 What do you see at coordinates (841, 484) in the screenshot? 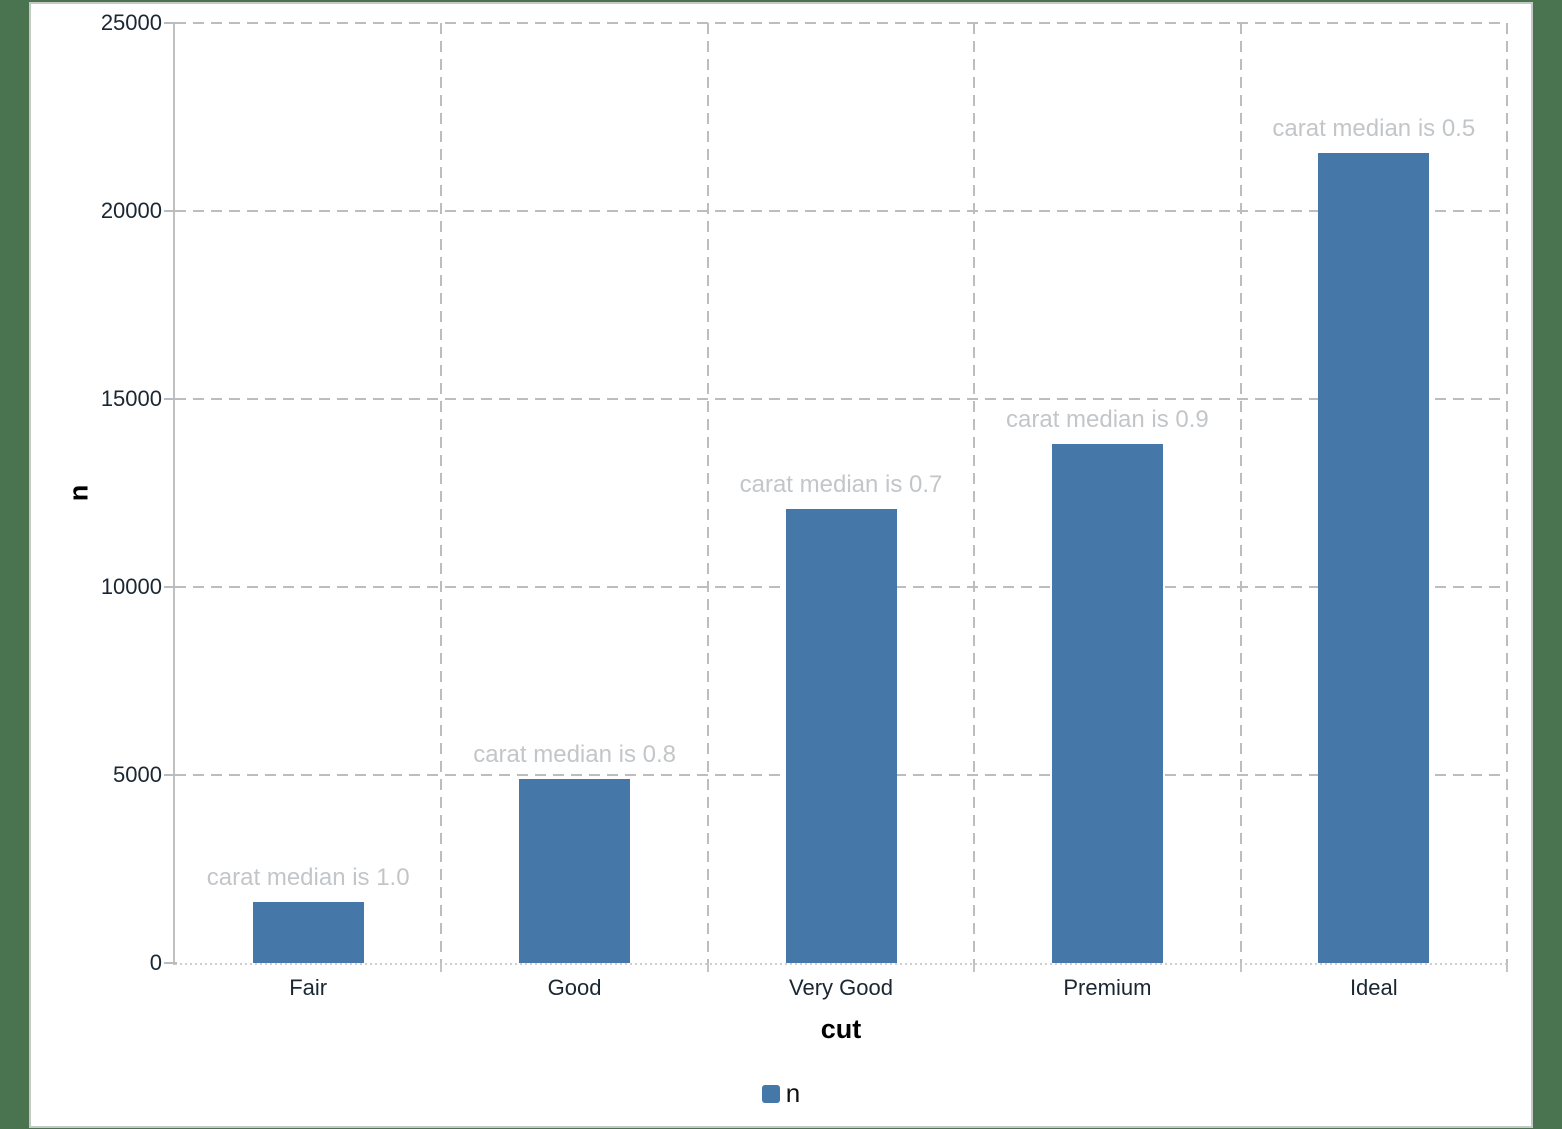
I see `bar-annotation: carat median is 0.7` at bounding box center [841, 484].